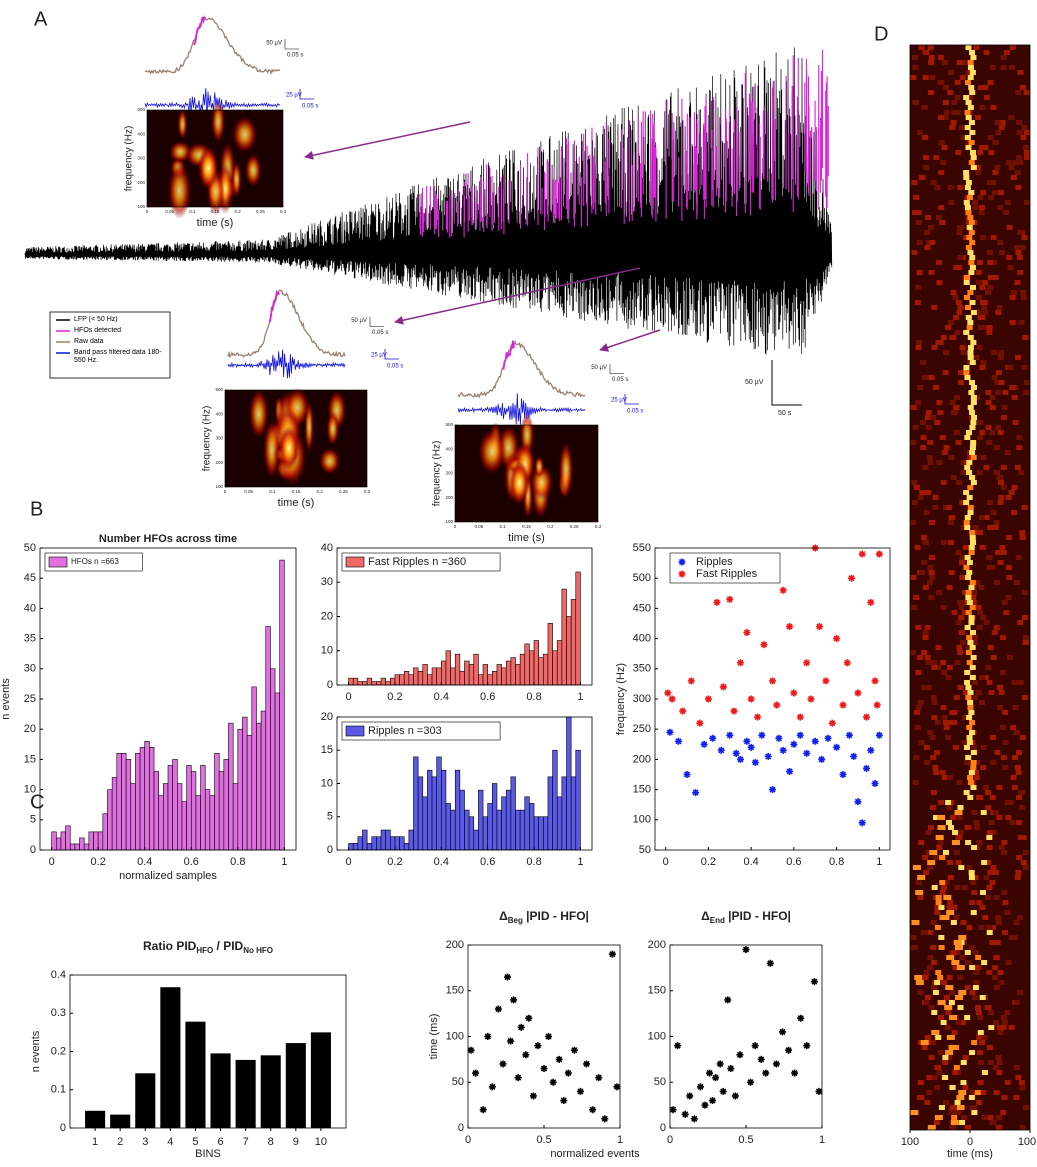 This screenshot has height=1167, width=1037. What do you see at coordinates (417, 562) in the screenshot?
I see `legend-label: Fast Ripples n =360` at bounding box center [417, 562].